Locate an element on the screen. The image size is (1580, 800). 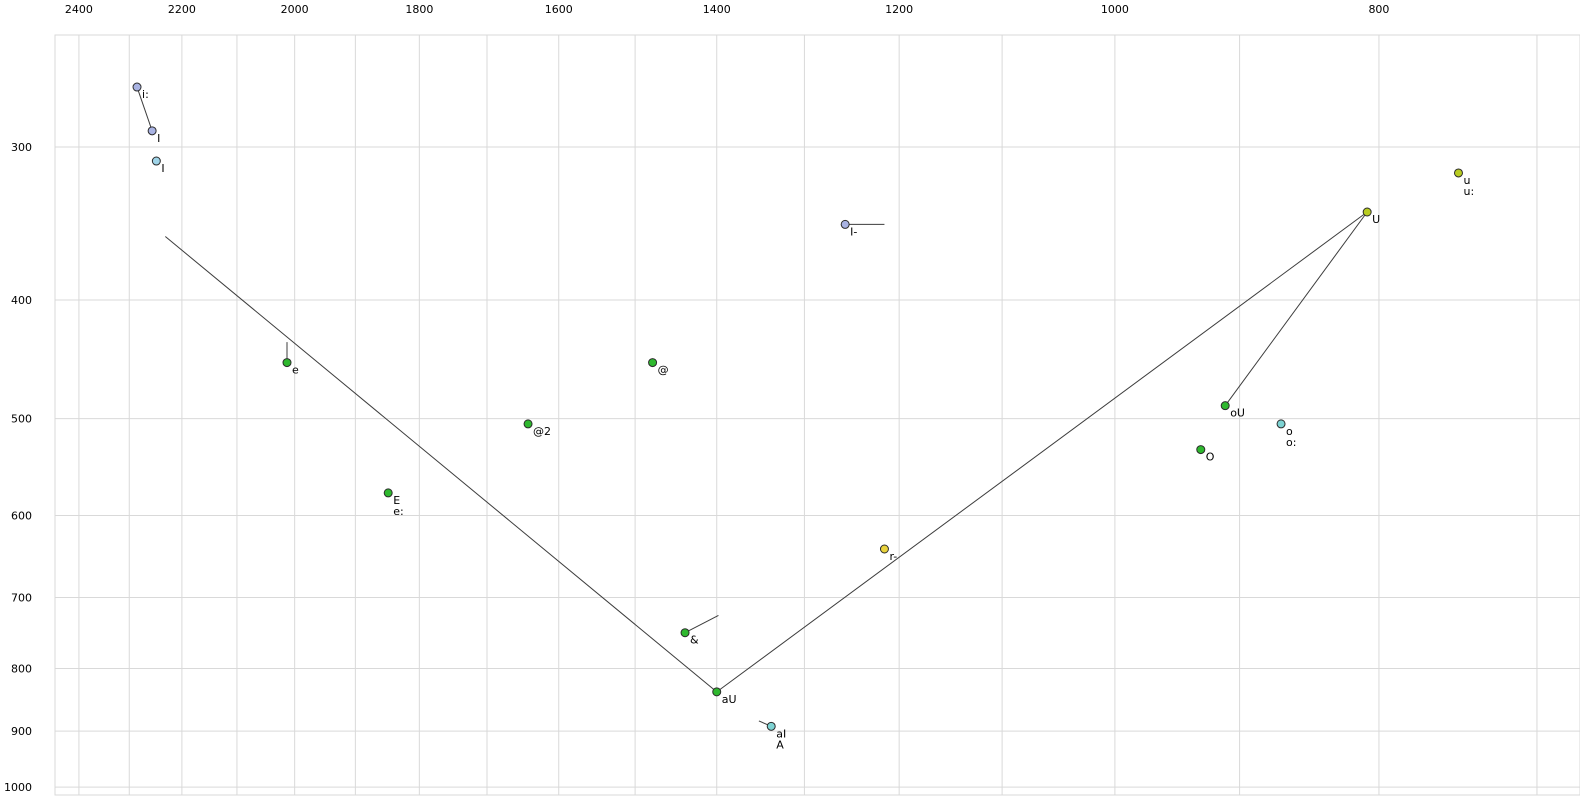
y-tick-label: 500 is located at coordinates (21, 419).